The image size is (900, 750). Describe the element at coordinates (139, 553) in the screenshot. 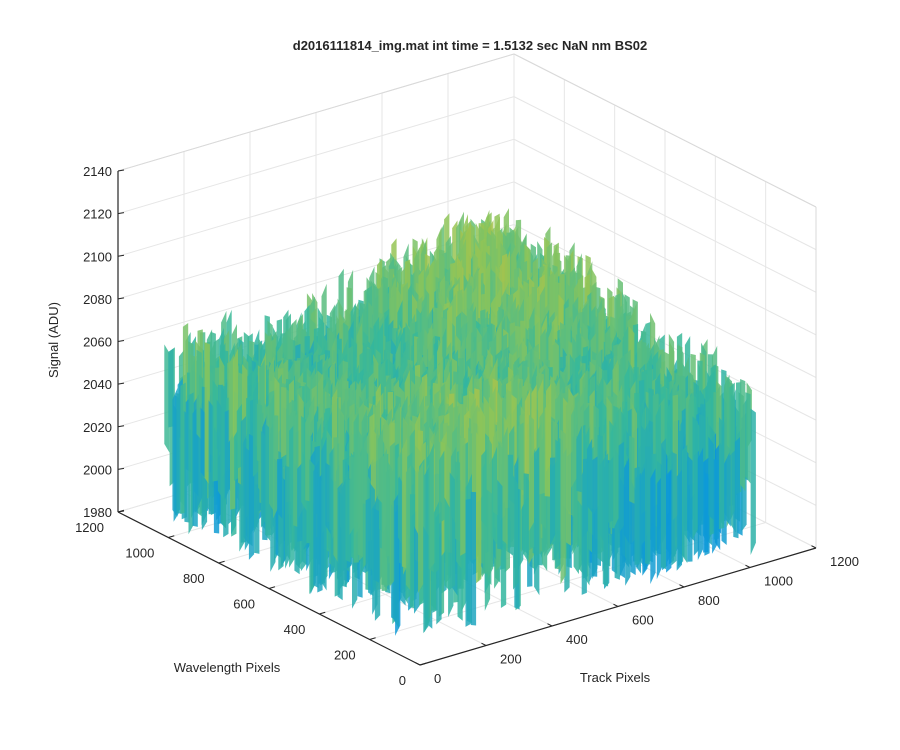

I see `y-tick-label: 1000` at that location.